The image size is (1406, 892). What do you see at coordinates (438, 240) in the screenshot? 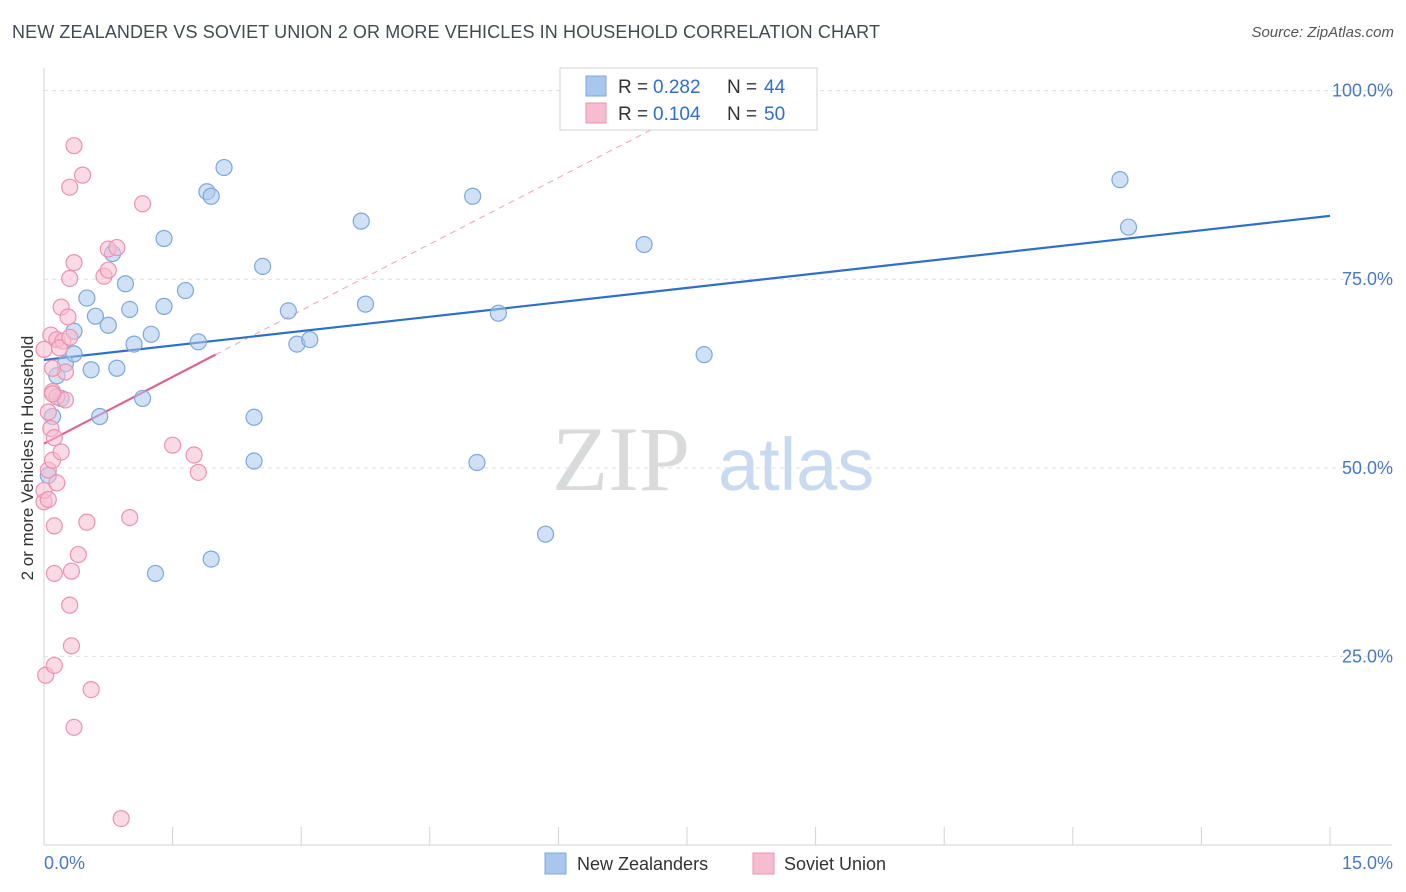
I see `trend-line-ext-soviet-union` at bounding box center [438, 240].